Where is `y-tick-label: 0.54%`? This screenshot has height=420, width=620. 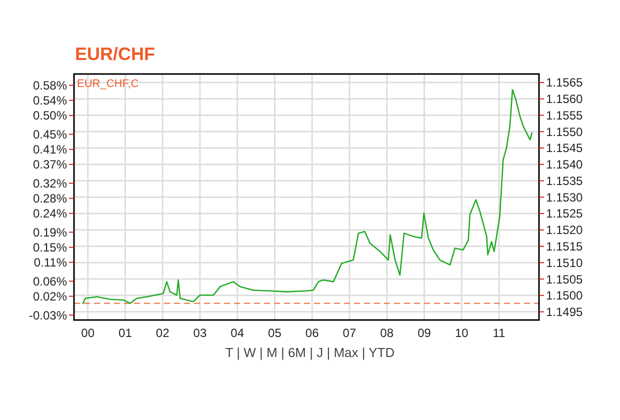
y-tick-label: 0.54% is located at coordinates (50, 101).